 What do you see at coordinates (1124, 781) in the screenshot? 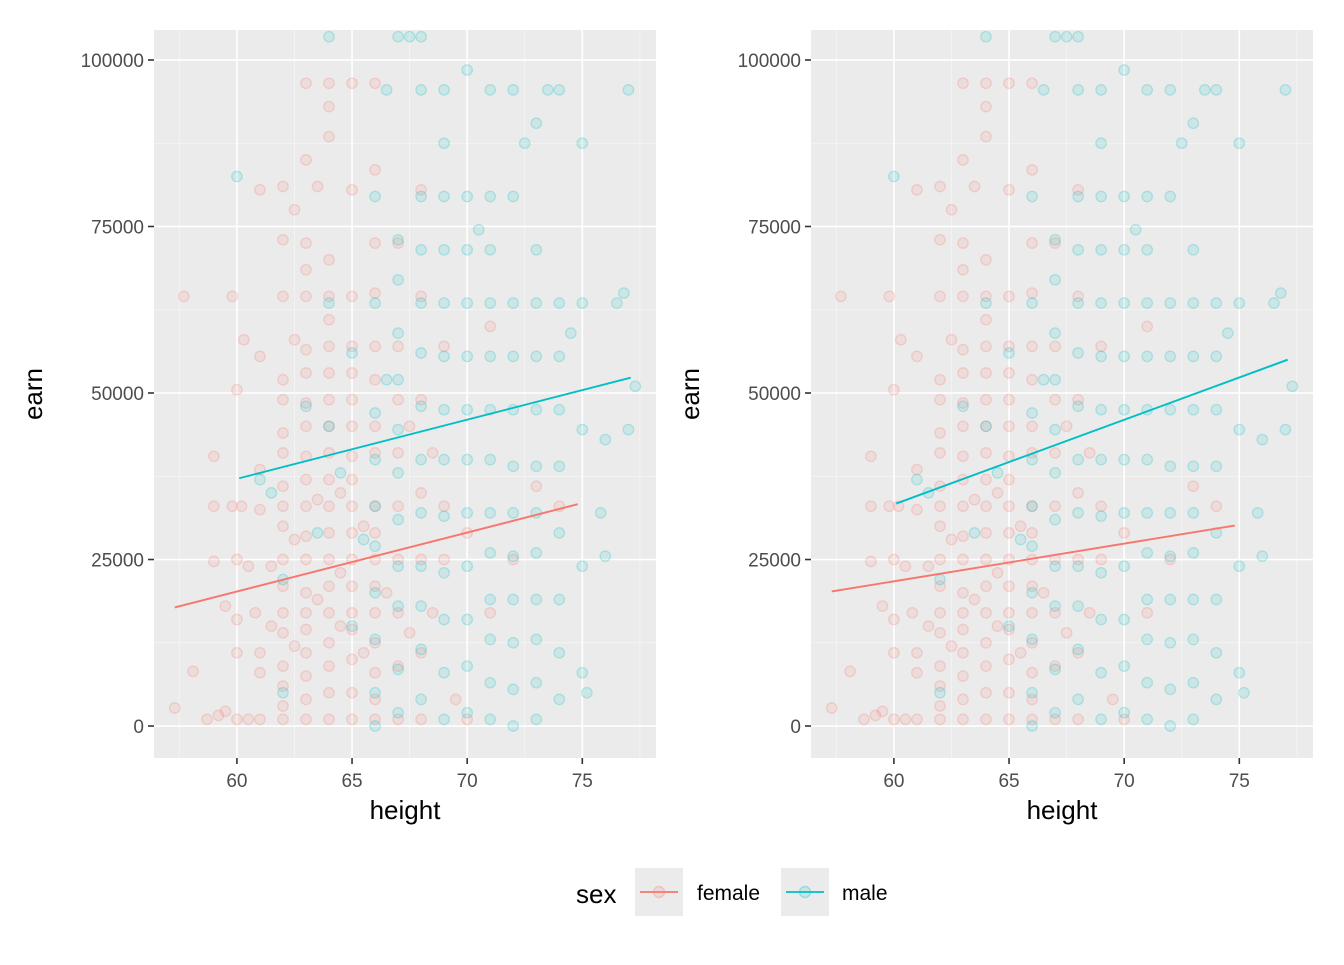
I see `x-tick-label: 70` at bounding box center [1124, 781].